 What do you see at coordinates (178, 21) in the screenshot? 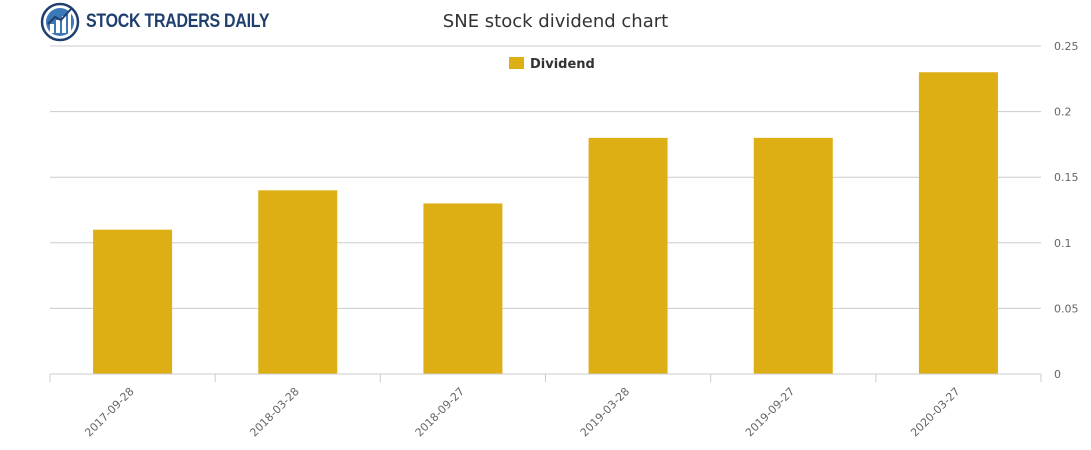
I see `logo-text: STOCK TRADERS DAILY` at bounding box center [178, 21].